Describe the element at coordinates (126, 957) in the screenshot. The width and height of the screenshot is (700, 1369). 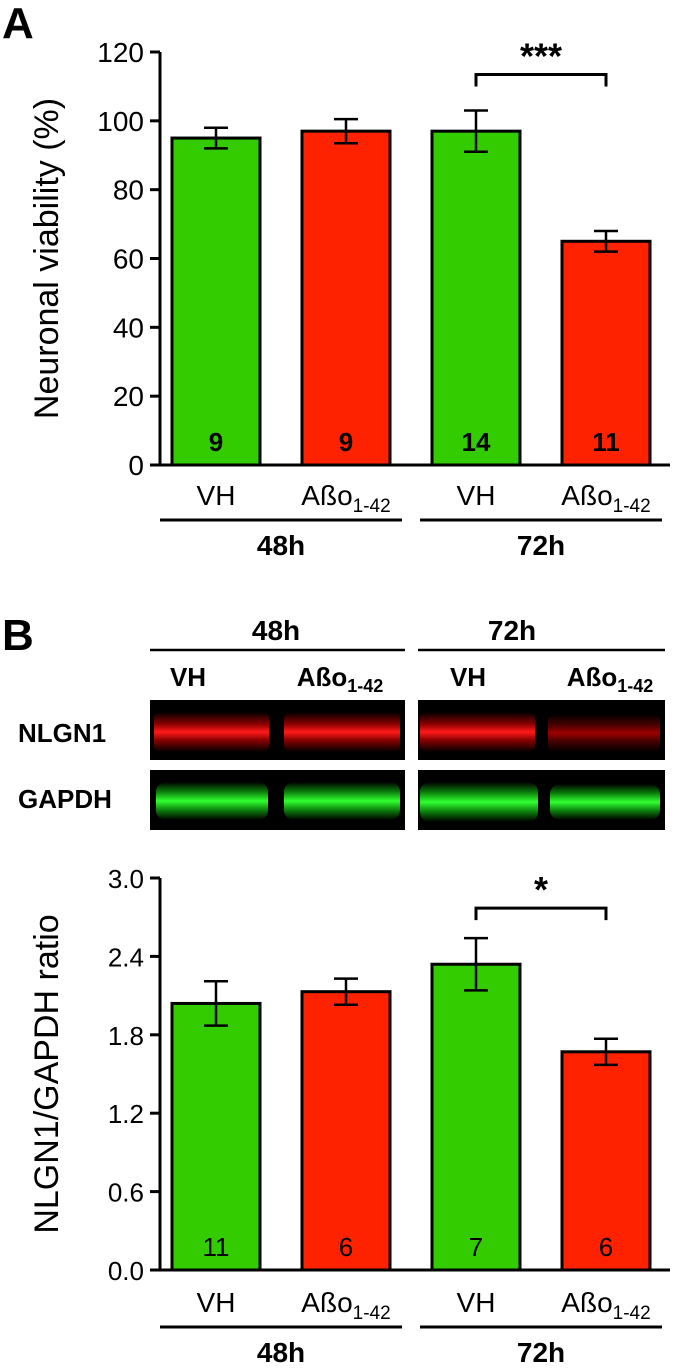
I see `y-tick-label-b-4: 2.4` at that location.